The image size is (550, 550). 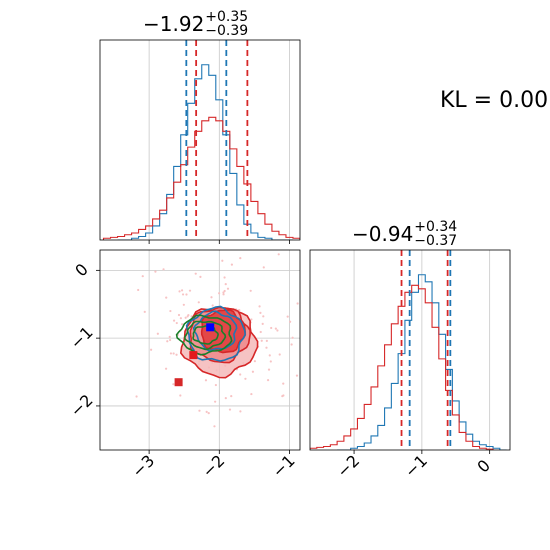 I want to click on marginal-title-2-plus: +0.34, so click(x=436, y=227).